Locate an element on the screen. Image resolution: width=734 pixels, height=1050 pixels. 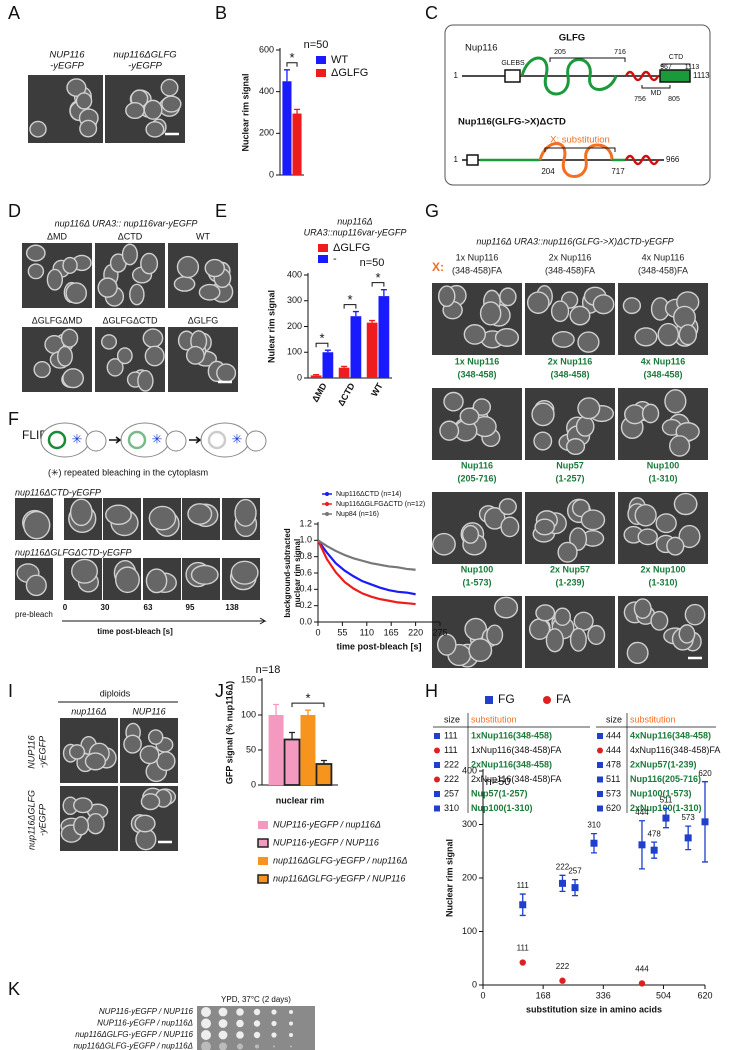
legend-label: NUP116-yEGFP / NUP116 is located at coordinates (326, 842).